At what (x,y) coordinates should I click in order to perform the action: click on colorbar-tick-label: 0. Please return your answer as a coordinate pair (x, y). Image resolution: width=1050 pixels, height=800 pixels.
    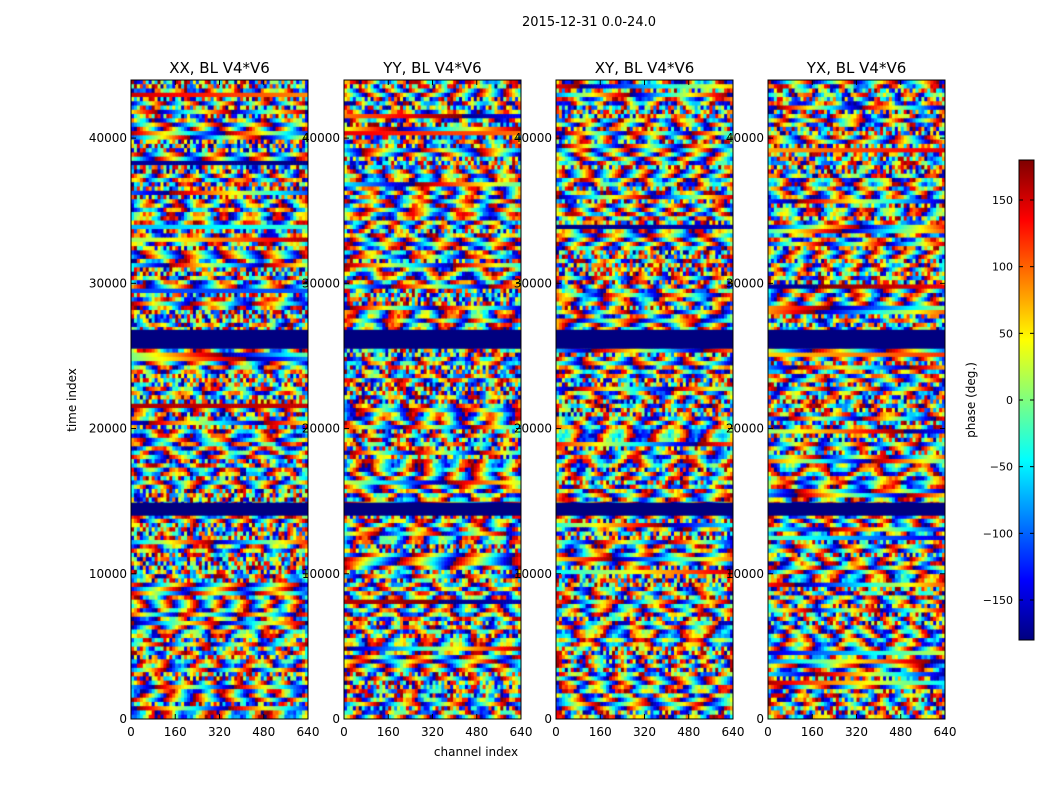
    Looking at the image, I should click on (1009, 400).